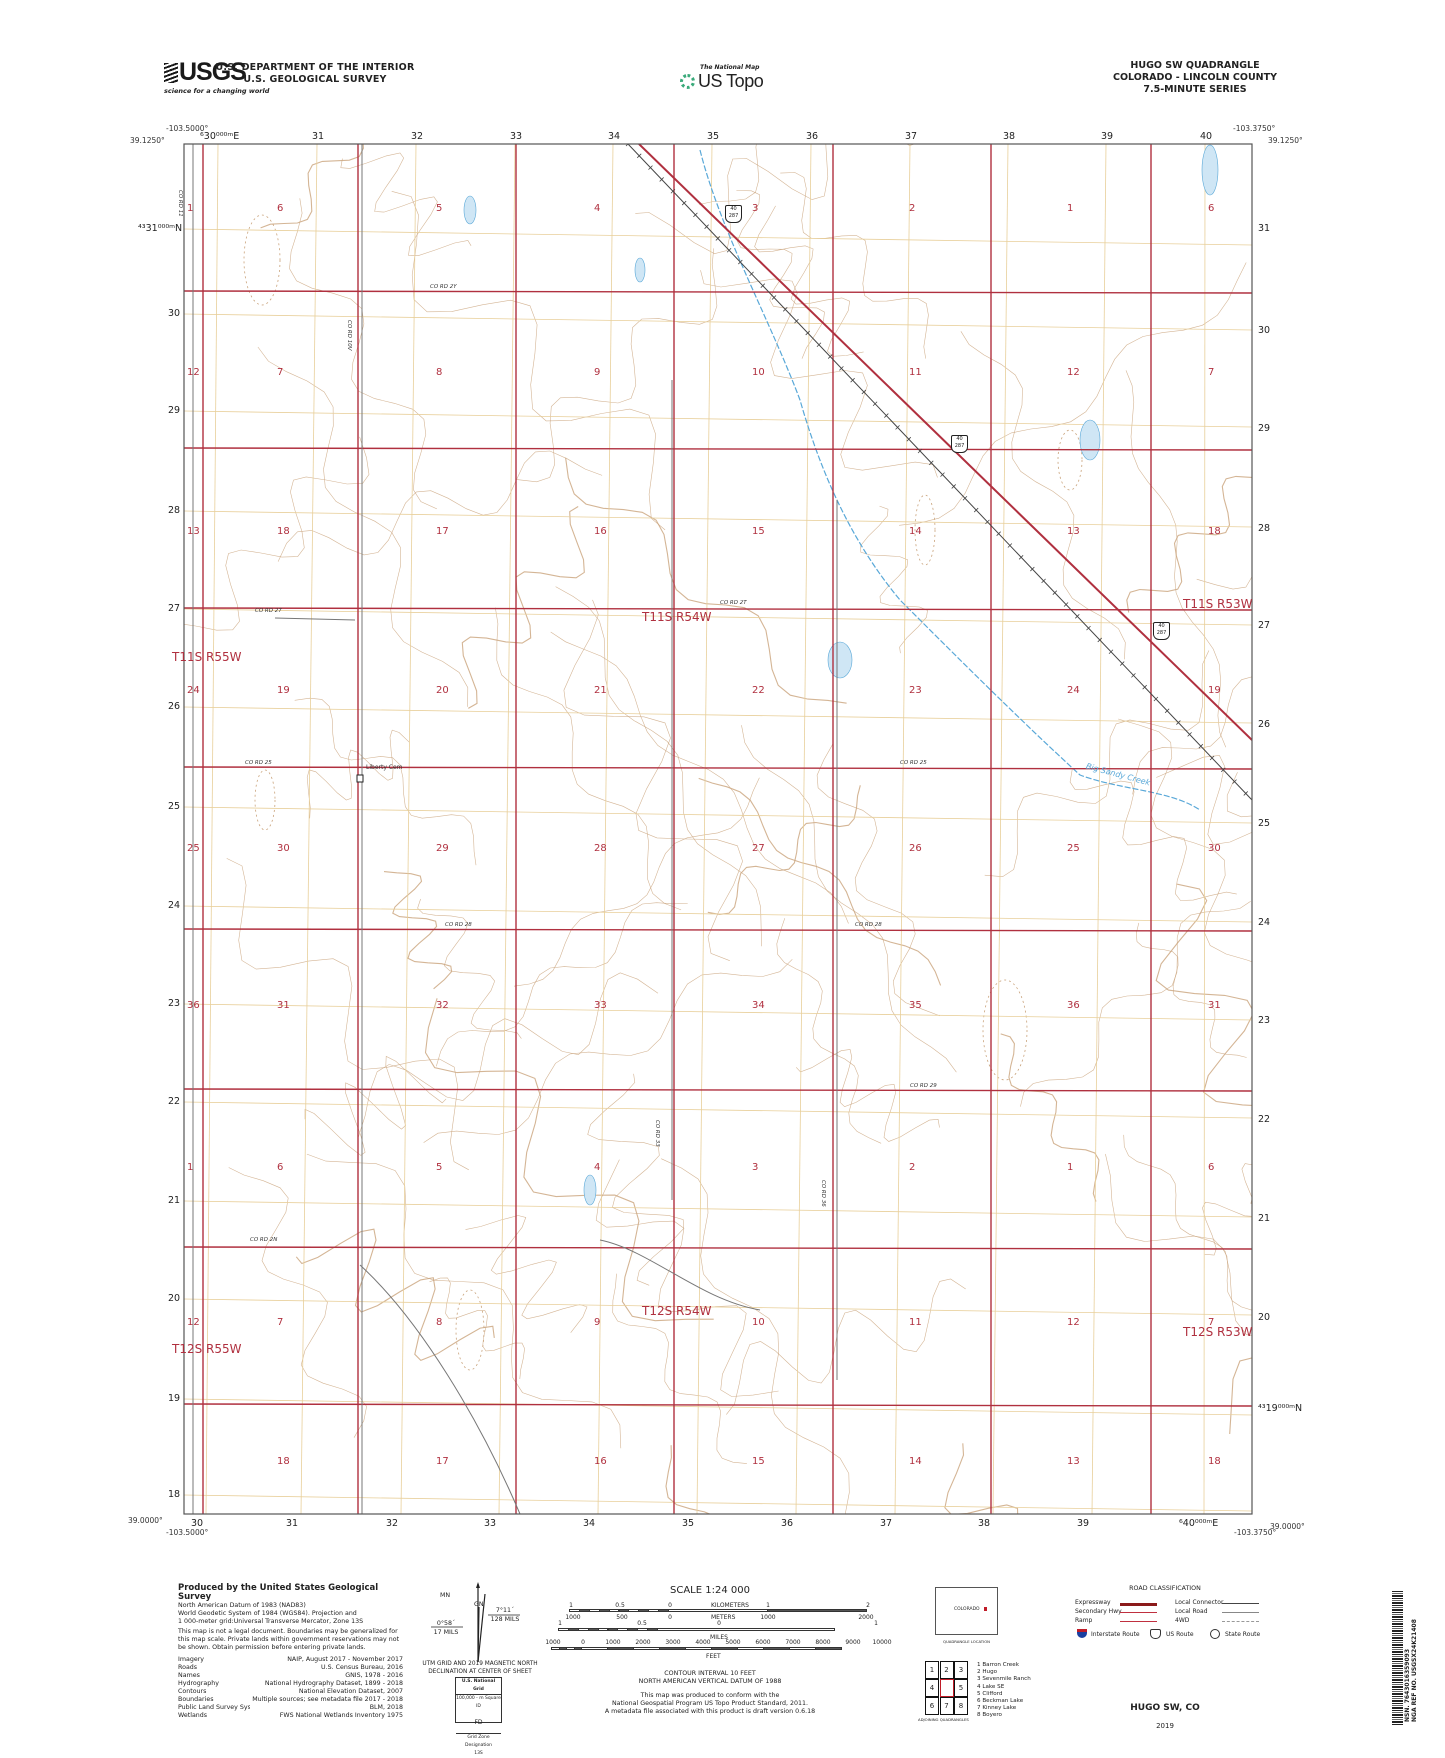 This screenshot has height=1758, width=1445. What do you see at coordinates (480, 1672) in the screenshot?
I see `declination-caption-line: DECLINATION AT CENTER OF SHEET` at bounding box center [480, 1672].